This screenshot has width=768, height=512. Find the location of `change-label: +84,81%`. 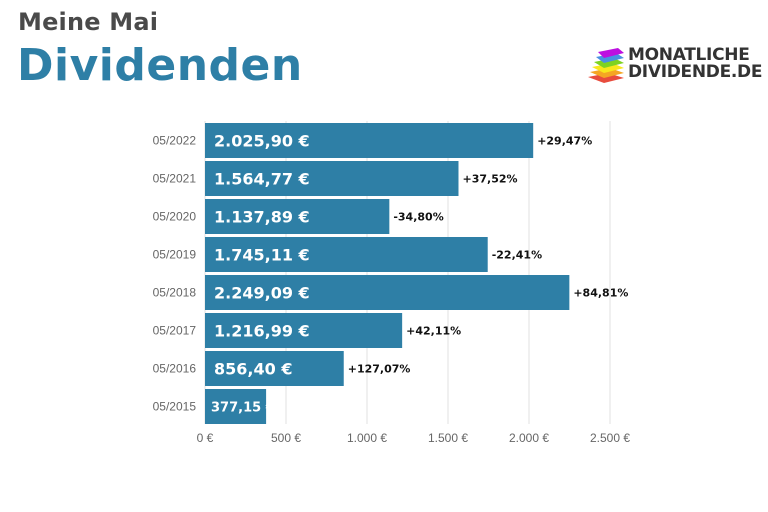

change-label: +84,81% is located at coordinates (600, 293).